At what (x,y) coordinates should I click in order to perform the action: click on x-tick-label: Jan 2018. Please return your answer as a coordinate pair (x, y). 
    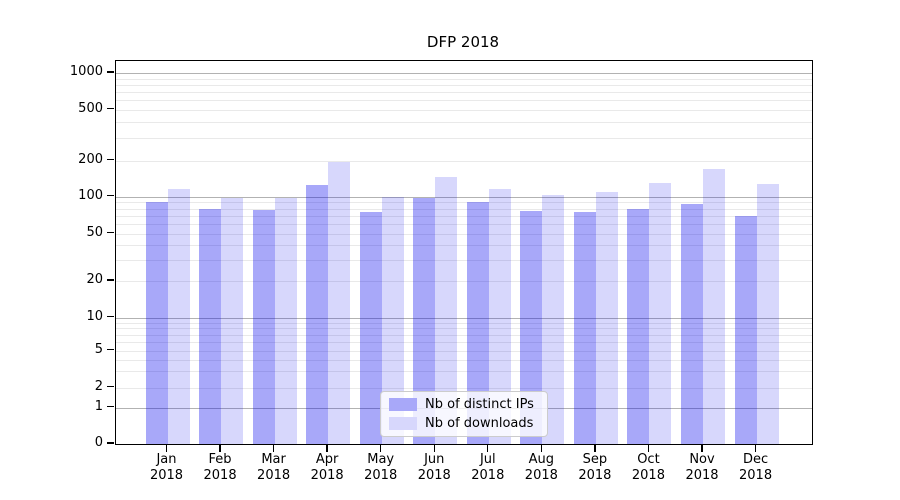
    Looking at the image, I should click on (166, 467).